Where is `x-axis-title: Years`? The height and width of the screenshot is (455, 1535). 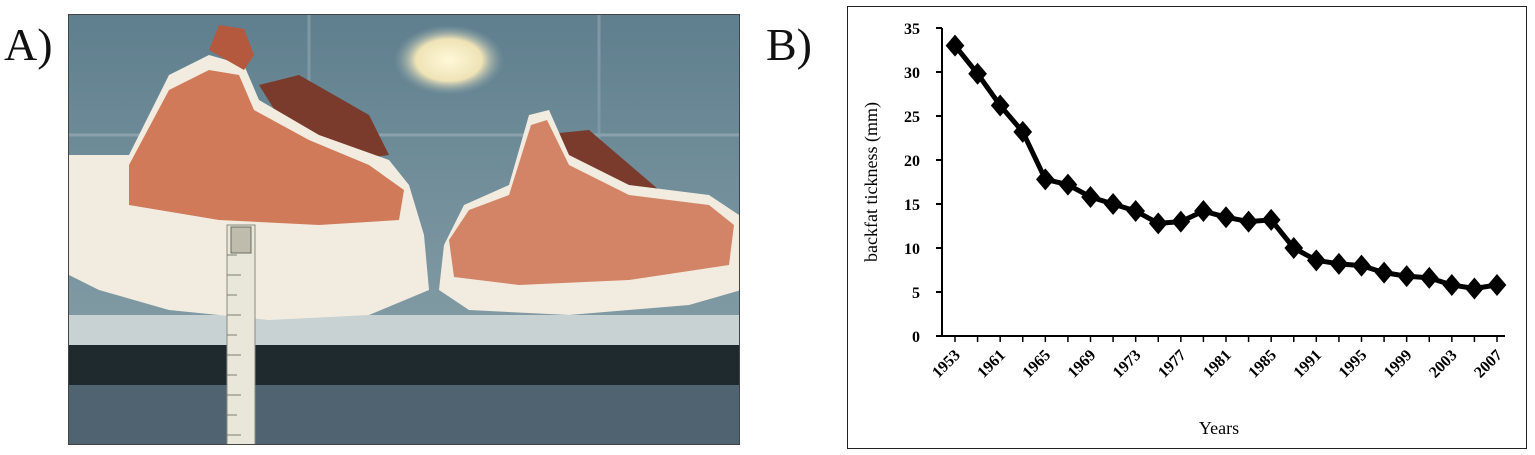
x-axis-title: Years is located at coordinates (1219, 428).